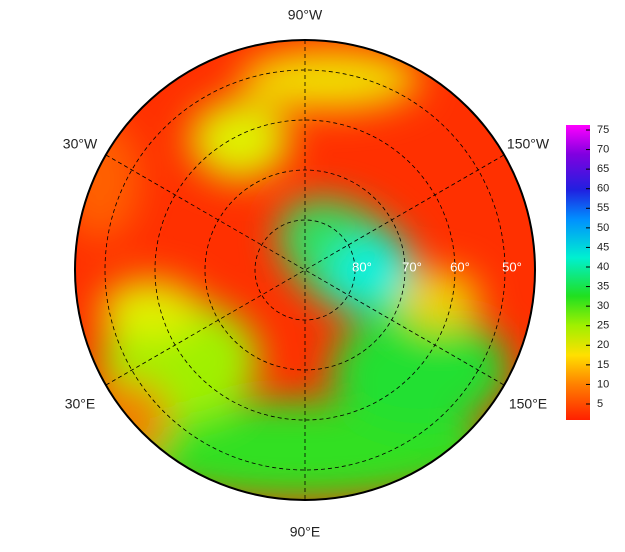 This screenshot has height=552, width=625. What do you see at coordinates (603, 169) in the screenshot?
I see `colorbar-tick-label: 65` at bounding box center [603, 169].